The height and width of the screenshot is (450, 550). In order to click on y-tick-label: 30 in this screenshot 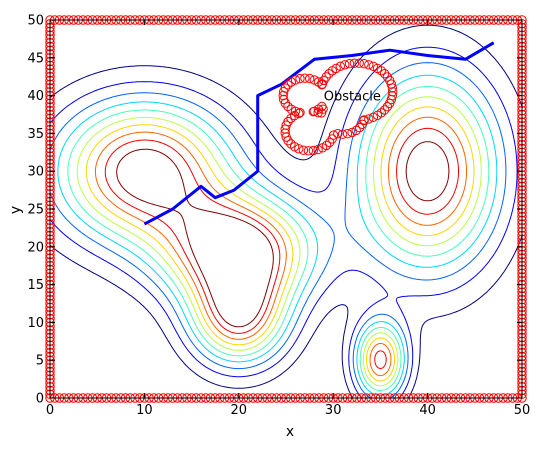, I will do `click(35, 172)`.